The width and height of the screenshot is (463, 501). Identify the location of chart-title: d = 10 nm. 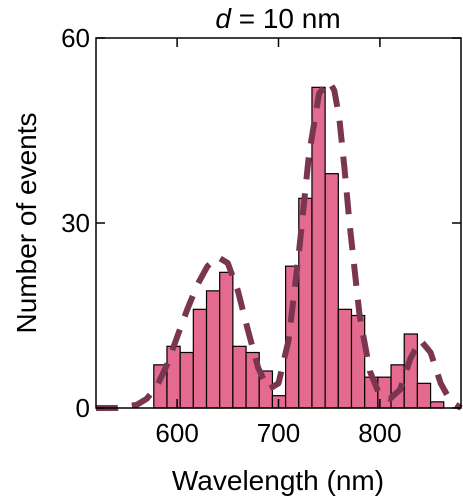
(277, 18).